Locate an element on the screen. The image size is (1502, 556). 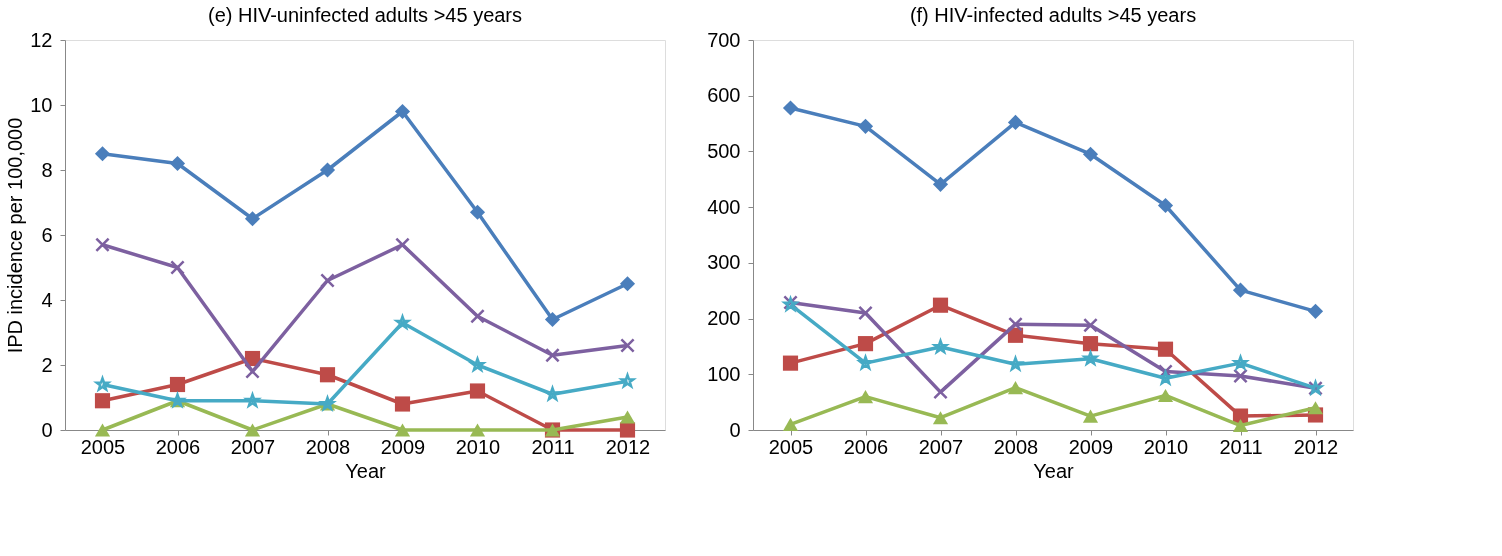
chart-title: (e) HIV-uninfected adults >45 years is located at coordinates (365, 15).